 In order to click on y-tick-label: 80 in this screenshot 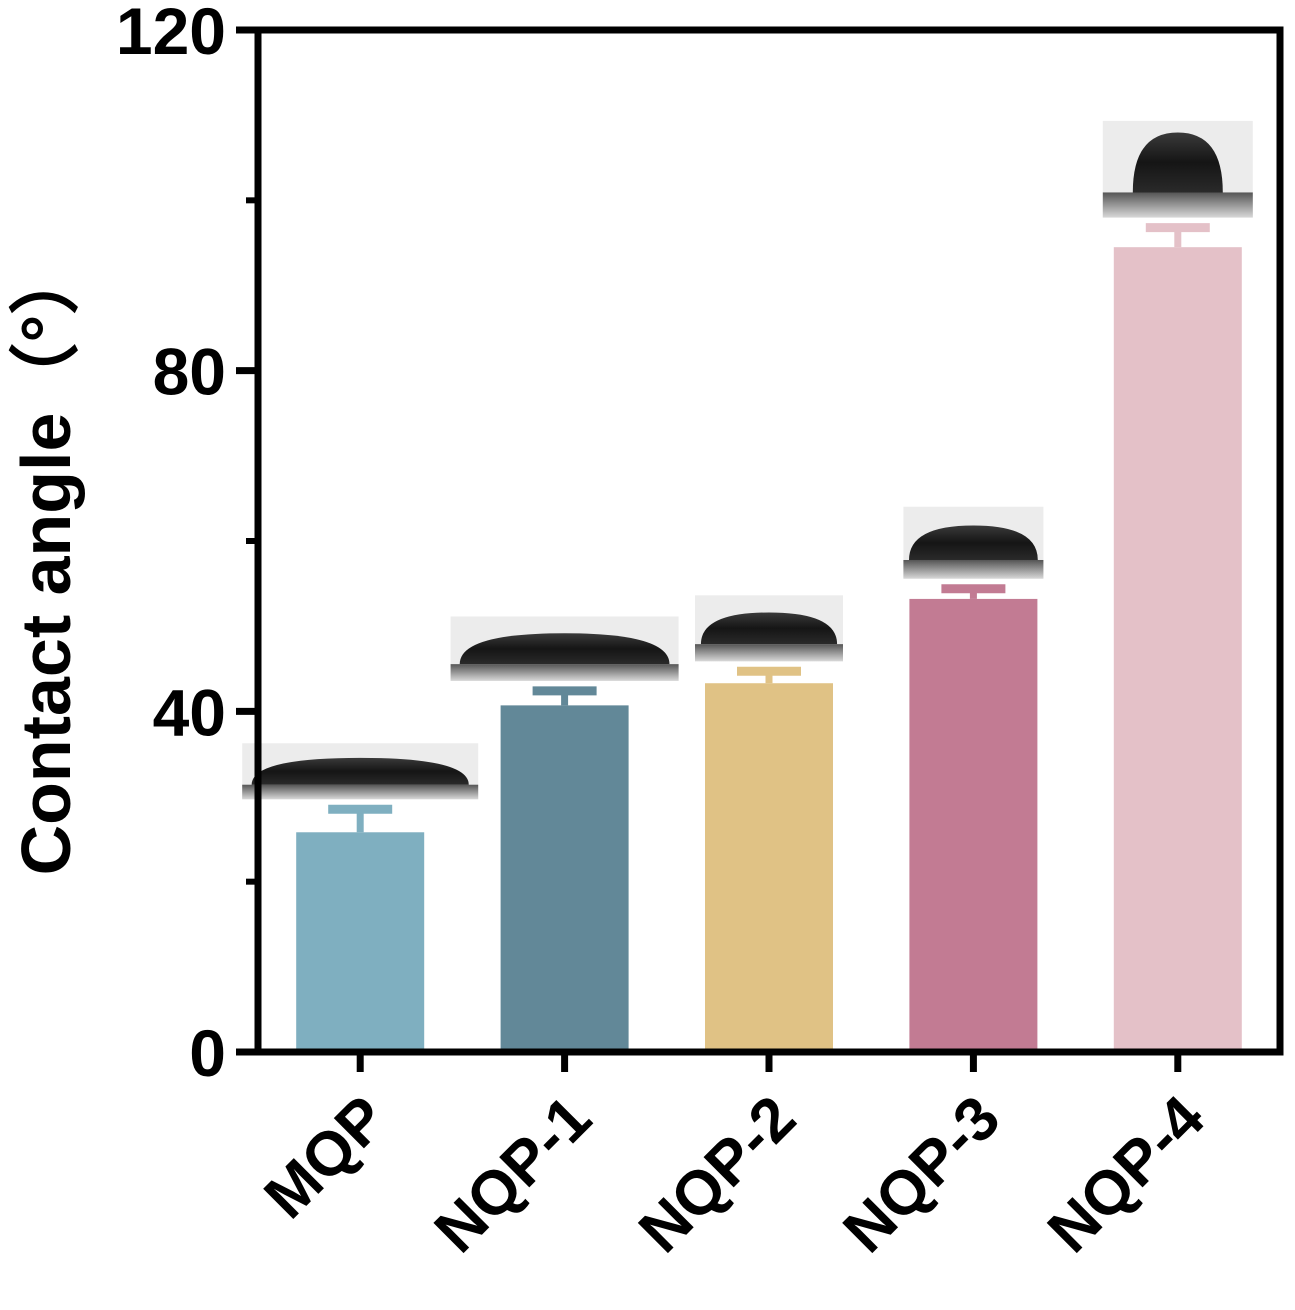, I will do `click(189, 372)`.